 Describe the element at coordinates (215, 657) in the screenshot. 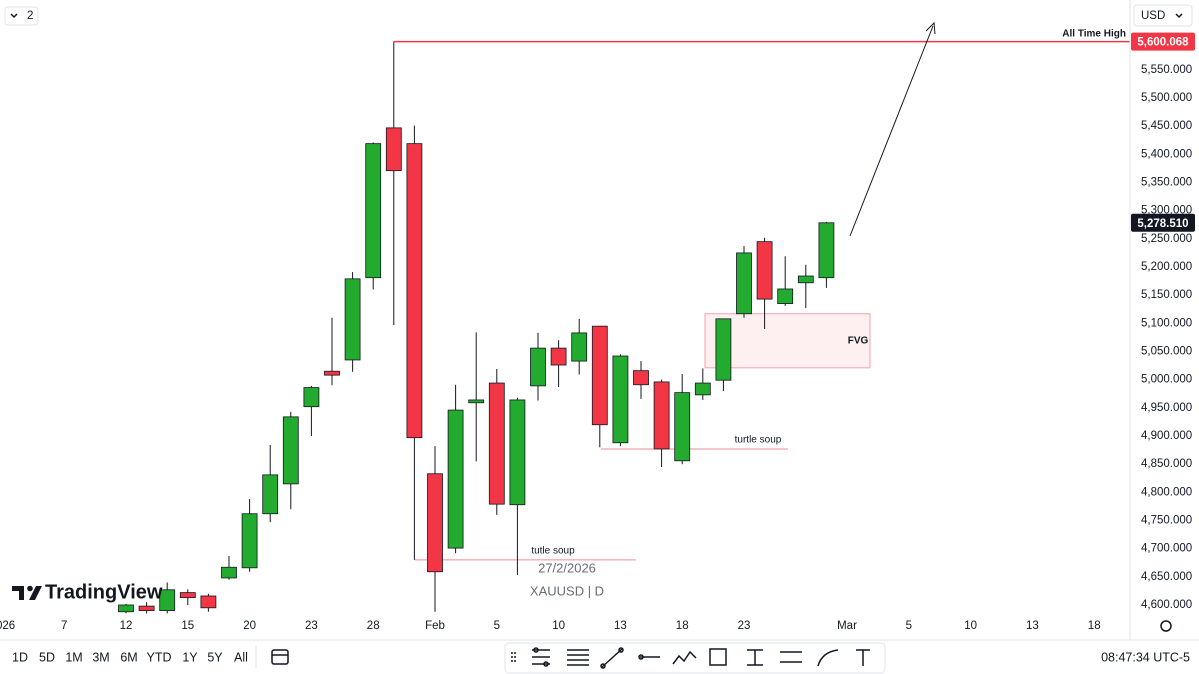

I see `range-button: 5Y` at that location.